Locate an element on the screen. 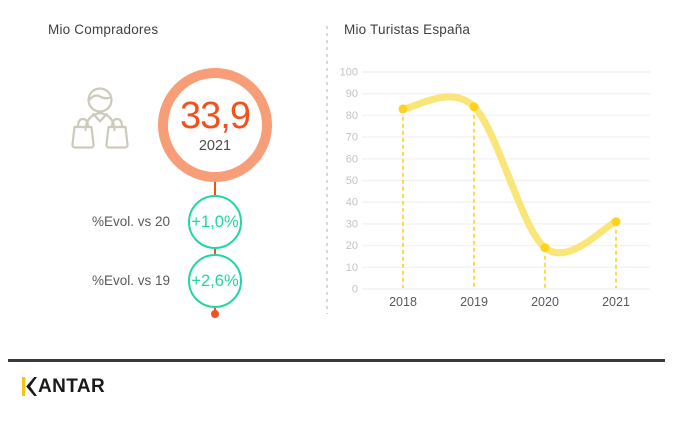  evolution-value-vs19: +2,6% is located at coordinates (215, 280).